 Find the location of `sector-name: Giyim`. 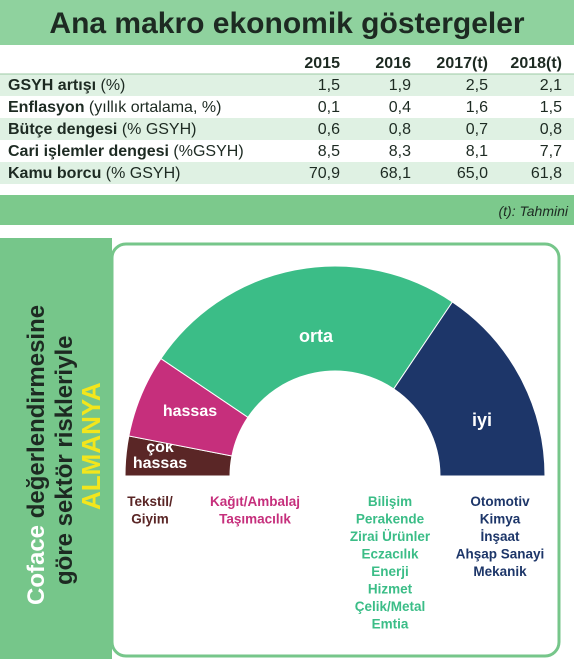

sector-name: Giyim is located at coordinates (150, 519).